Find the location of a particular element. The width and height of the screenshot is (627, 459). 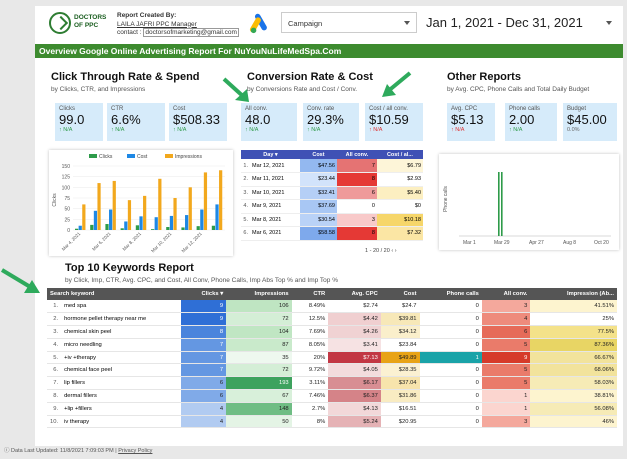

row-cost-per-conv: $5.40 is located at coordinates (399, 193).